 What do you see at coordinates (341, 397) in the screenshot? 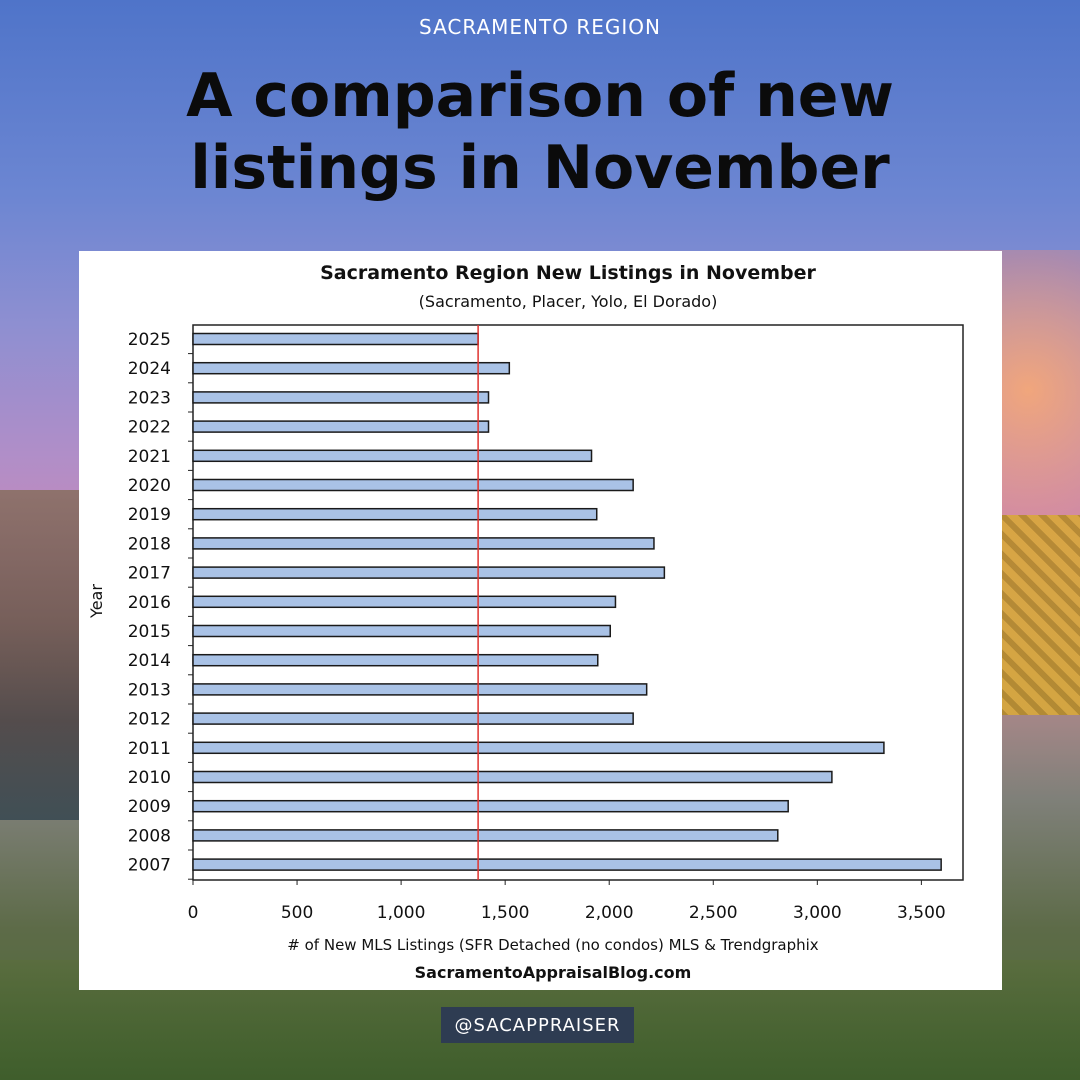
I see `bar-2023` at bounding box center [341, 397].